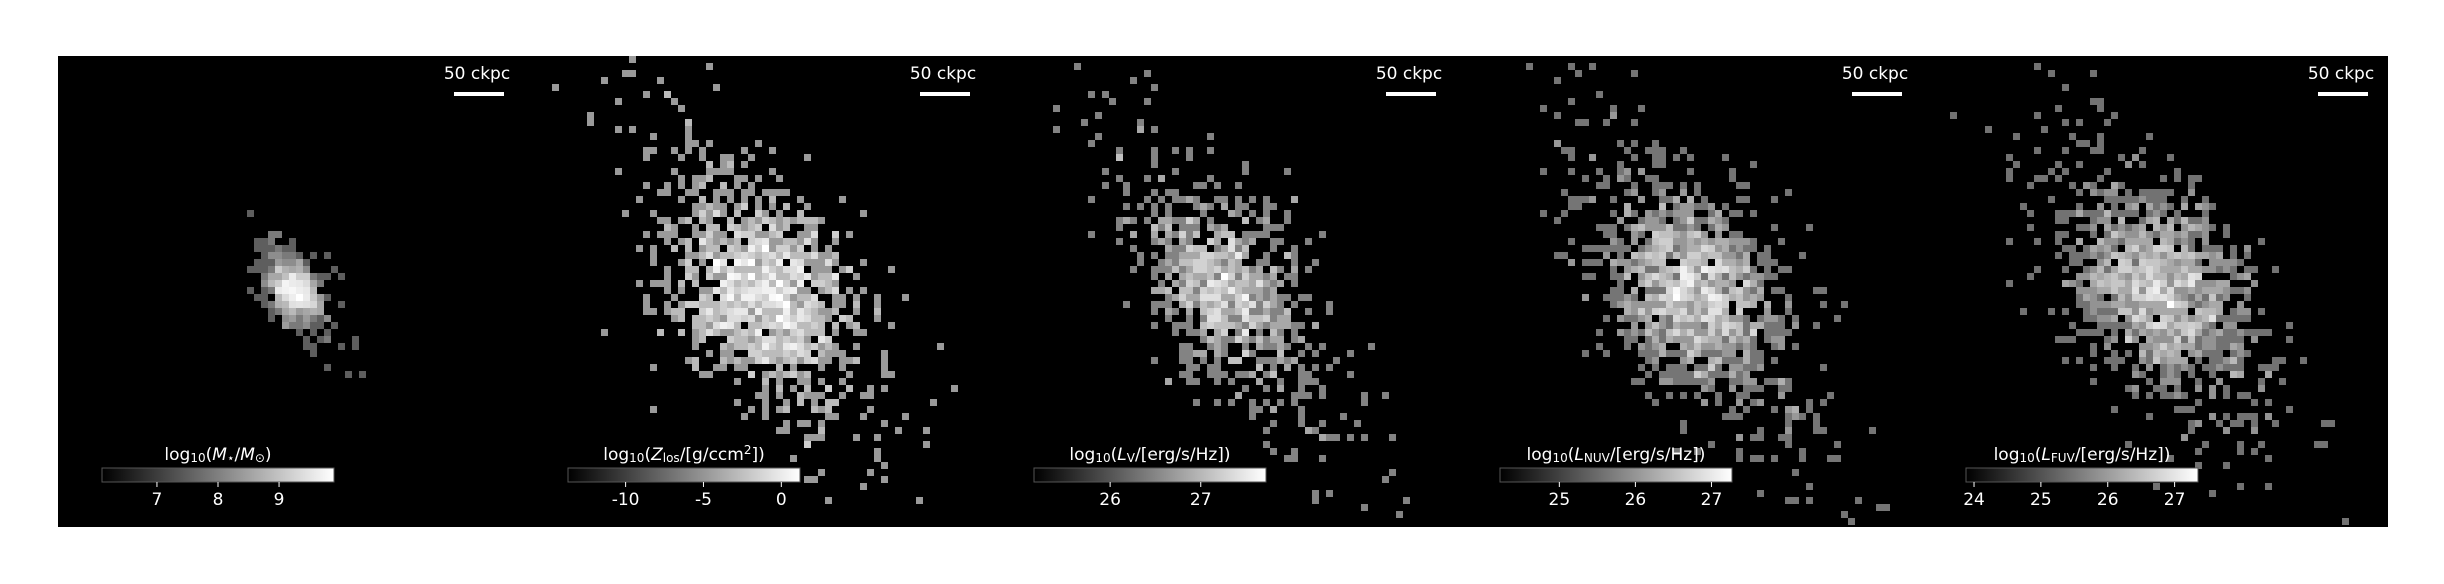  I want to click on colorbar-tick-label: 8, so click(218, 500).